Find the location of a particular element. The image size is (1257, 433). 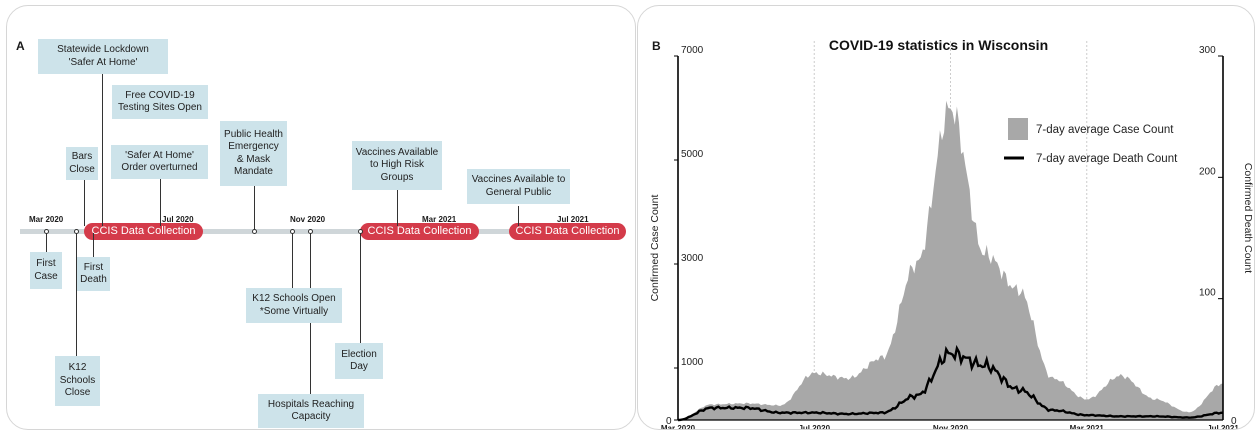

month-label: Jul 2020 is located at coordinates (178, 219).